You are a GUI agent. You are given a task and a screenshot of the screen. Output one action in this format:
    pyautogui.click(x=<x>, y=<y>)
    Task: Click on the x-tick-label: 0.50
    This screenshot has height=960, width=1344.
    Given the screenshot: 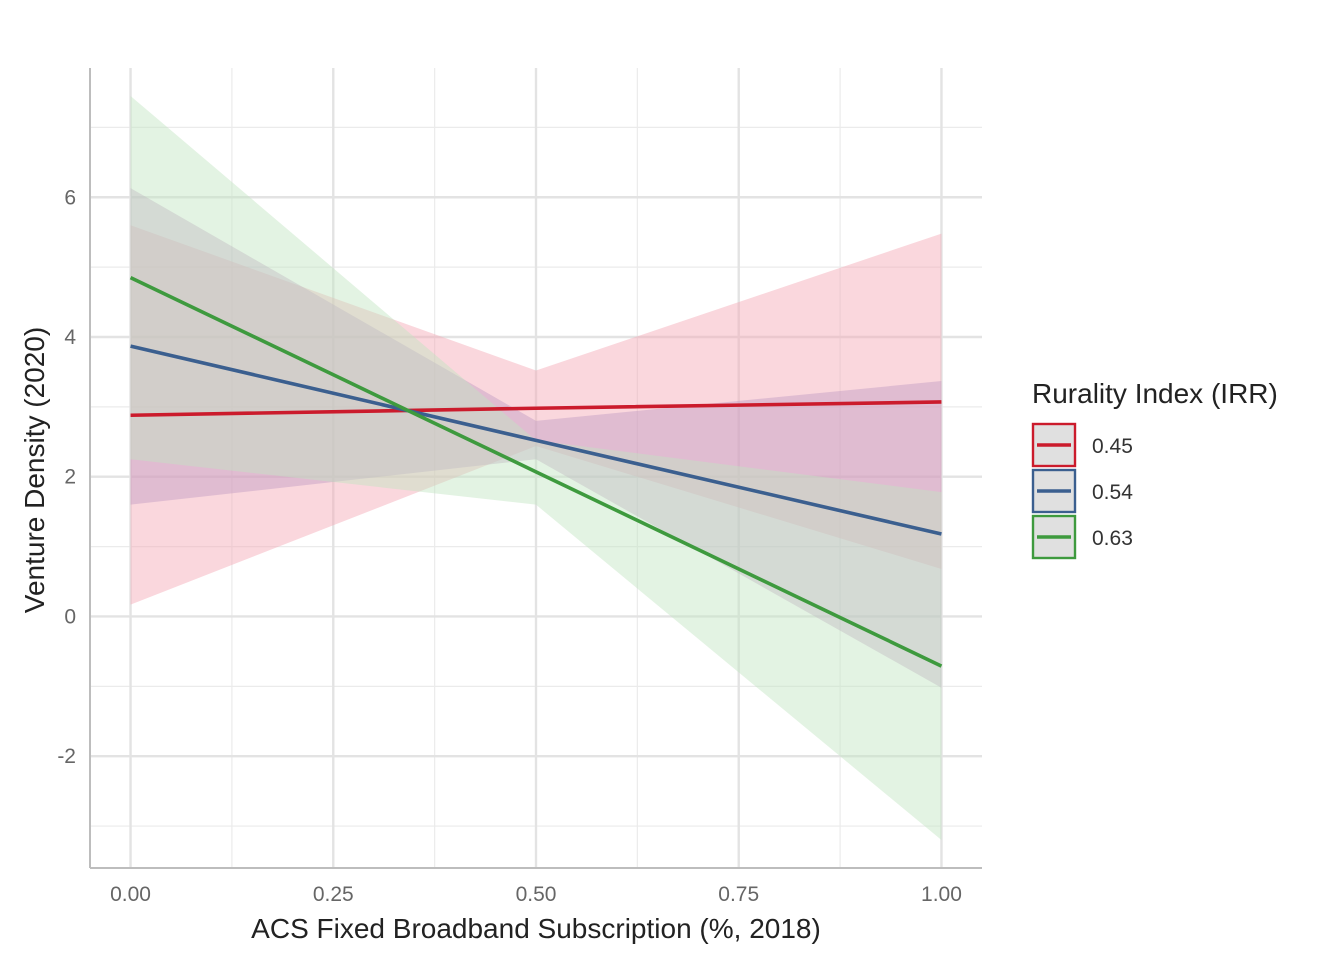 What is the action you would take?
    pyautogui.click(x=536, y=894)
    